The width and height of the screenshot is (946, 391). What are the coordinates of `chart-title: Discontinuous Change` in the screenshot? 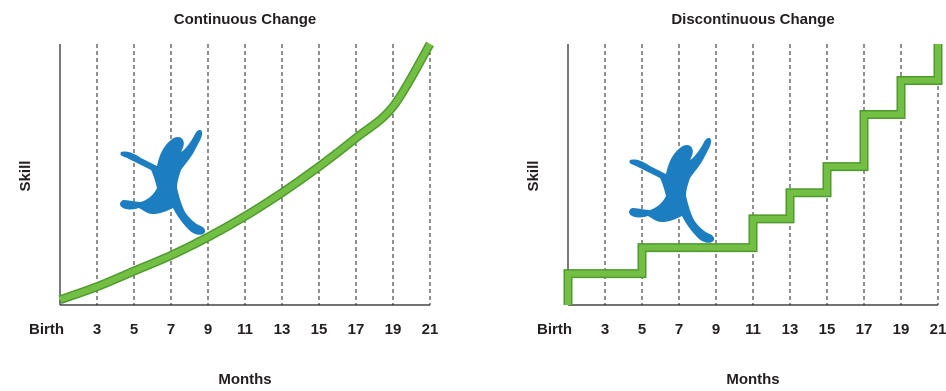 It's located at (752, 19).